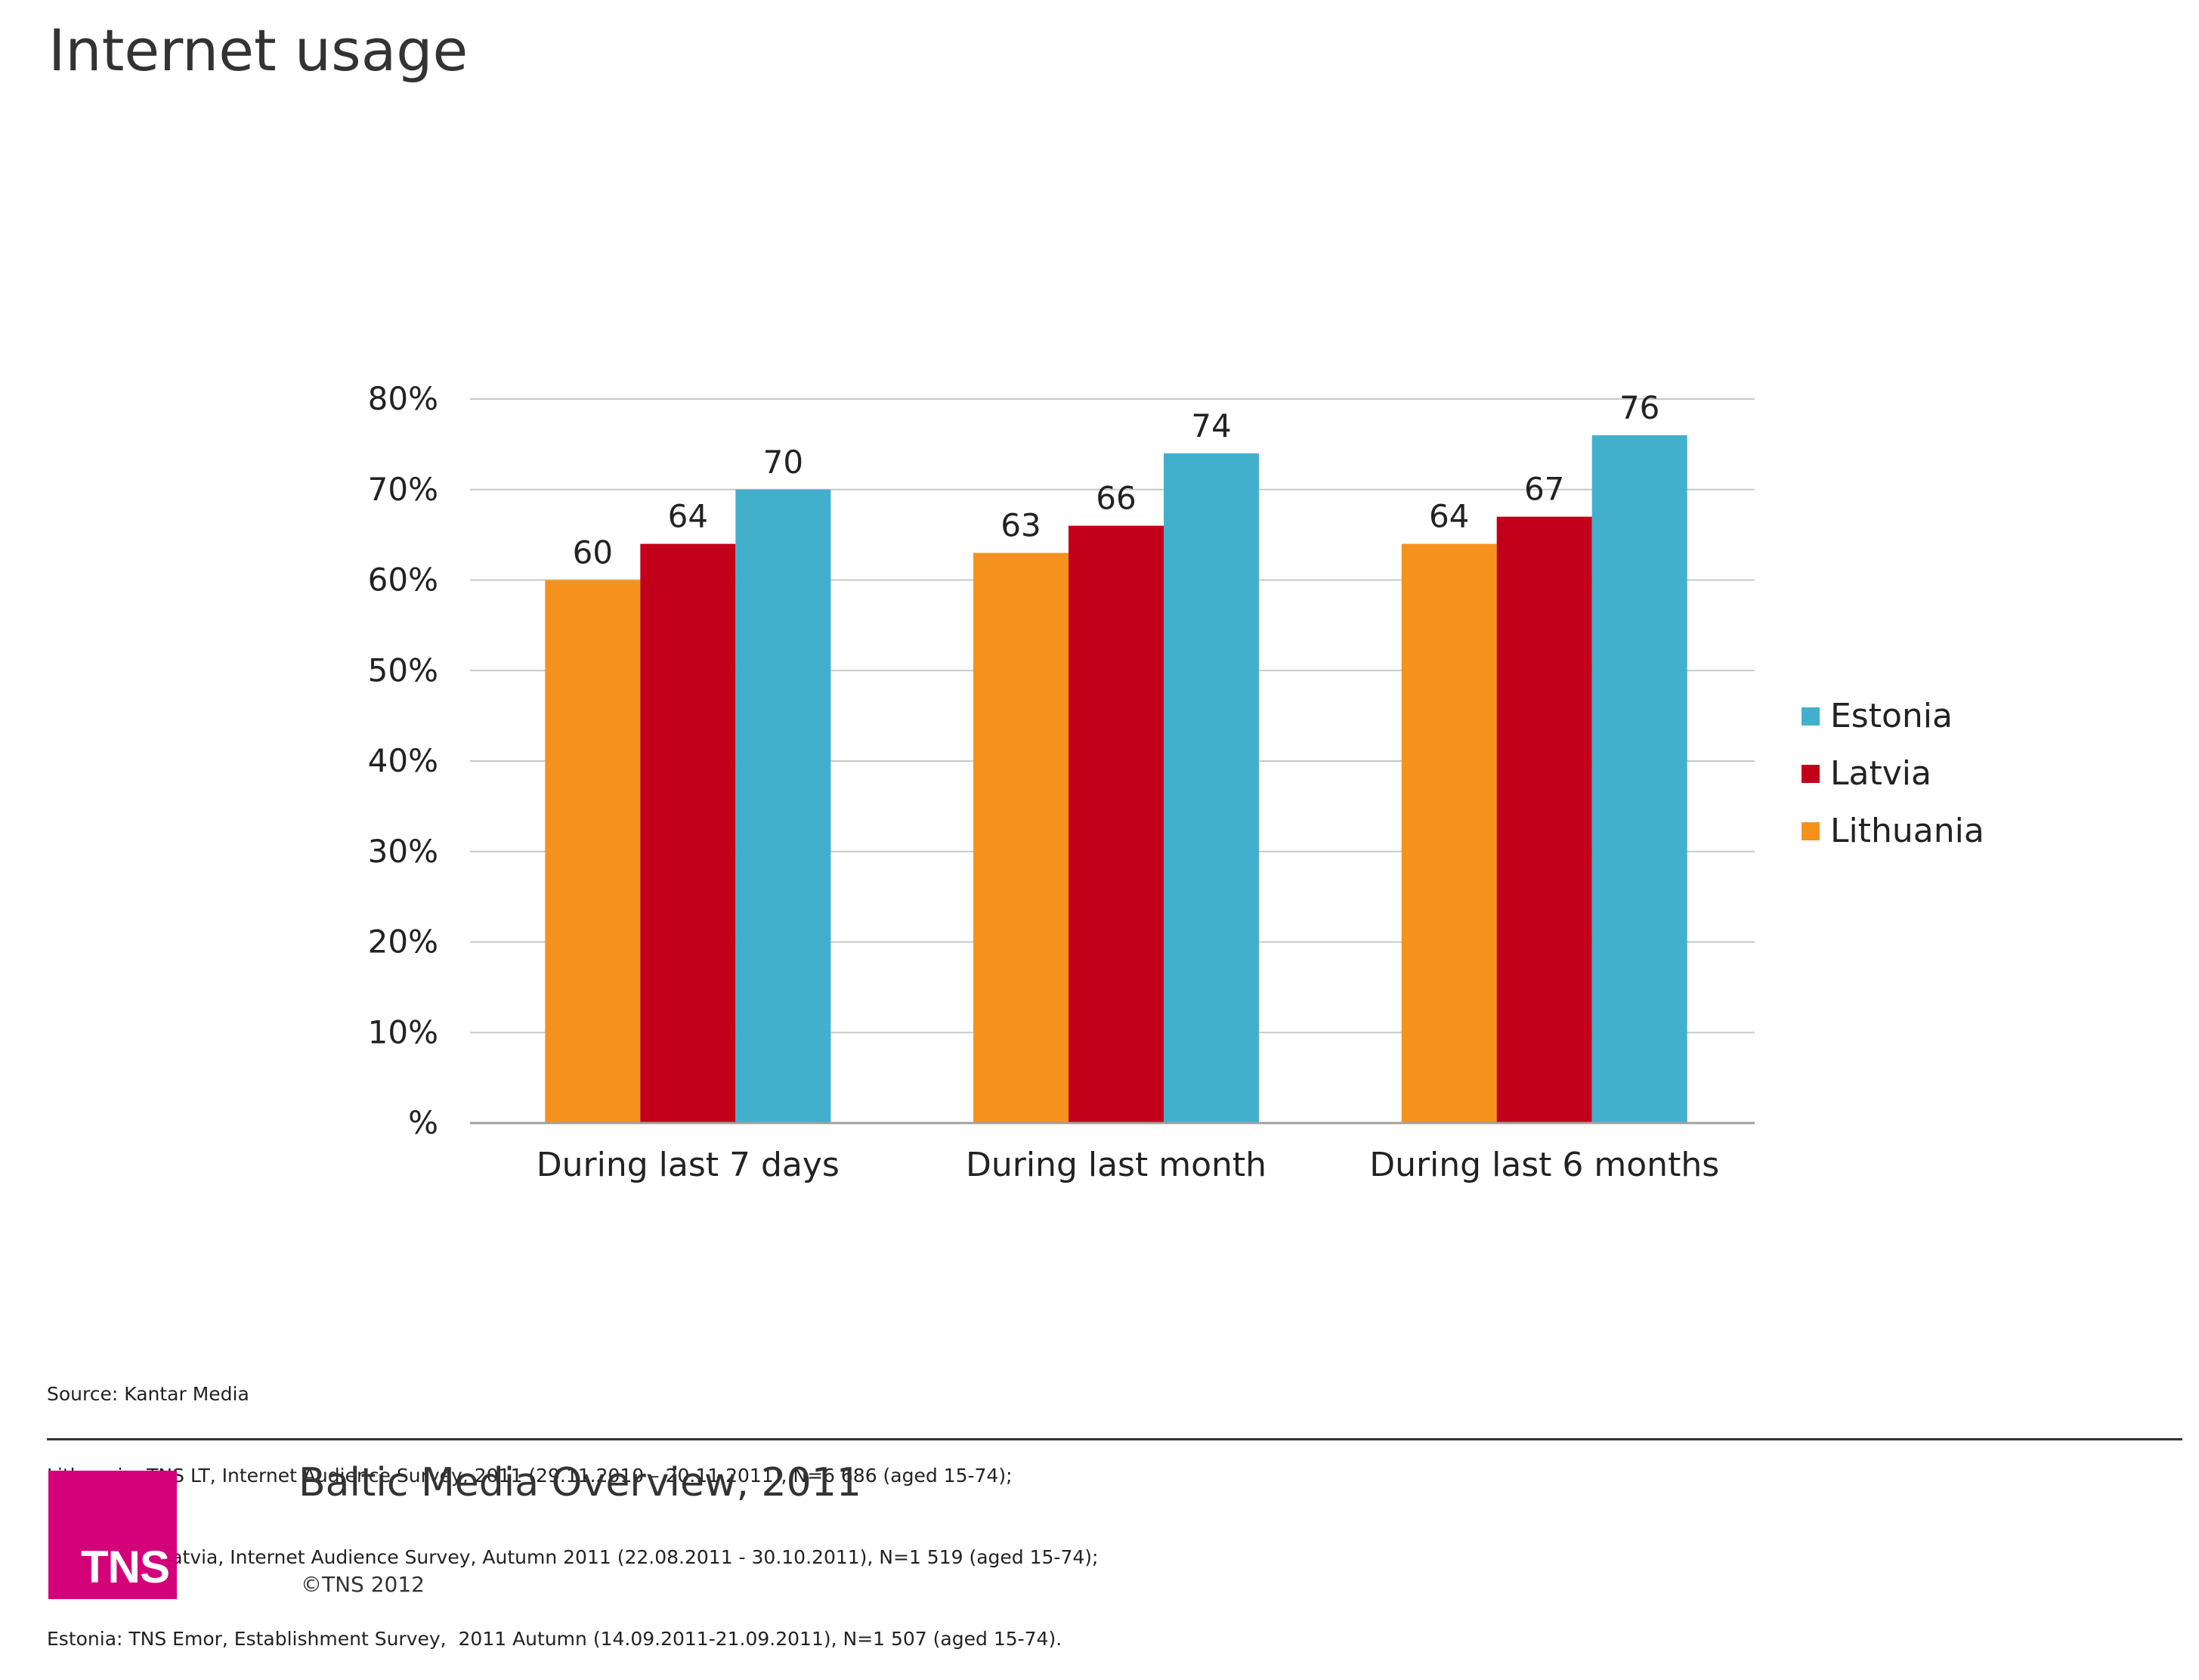 This screenshot has height=1680, width=2199. Describe the element at coordinates (403, 580) in the screenshot. I see `y-tick-label: 60%` at that location.